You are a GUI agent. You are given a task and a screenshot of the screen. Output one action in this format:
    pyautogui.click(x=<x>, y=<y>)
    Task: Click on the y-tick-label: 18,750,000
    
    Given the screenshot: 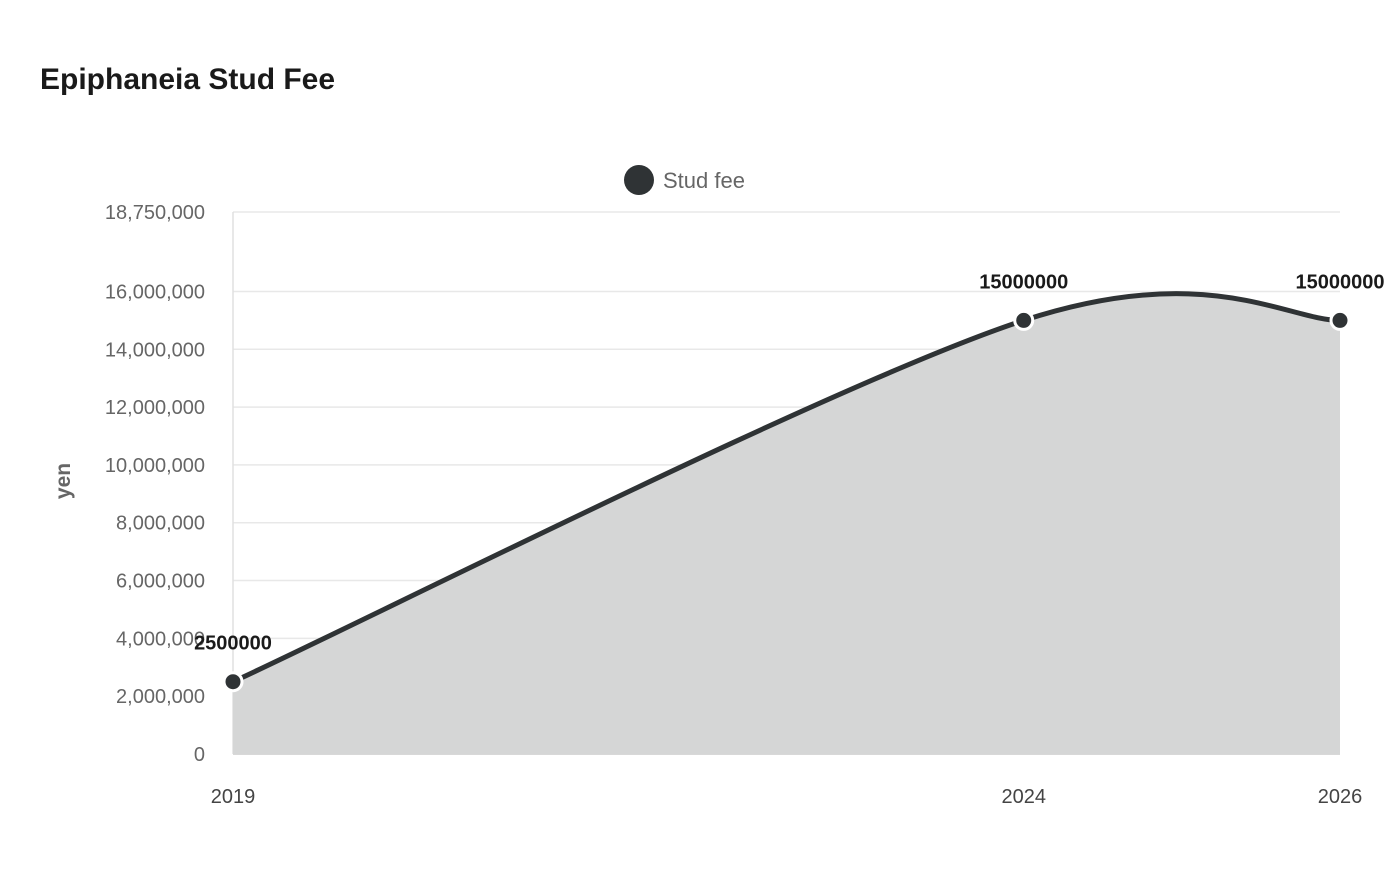 What is the action you would take?
    pyautogui.click(x=155, y=213)
    